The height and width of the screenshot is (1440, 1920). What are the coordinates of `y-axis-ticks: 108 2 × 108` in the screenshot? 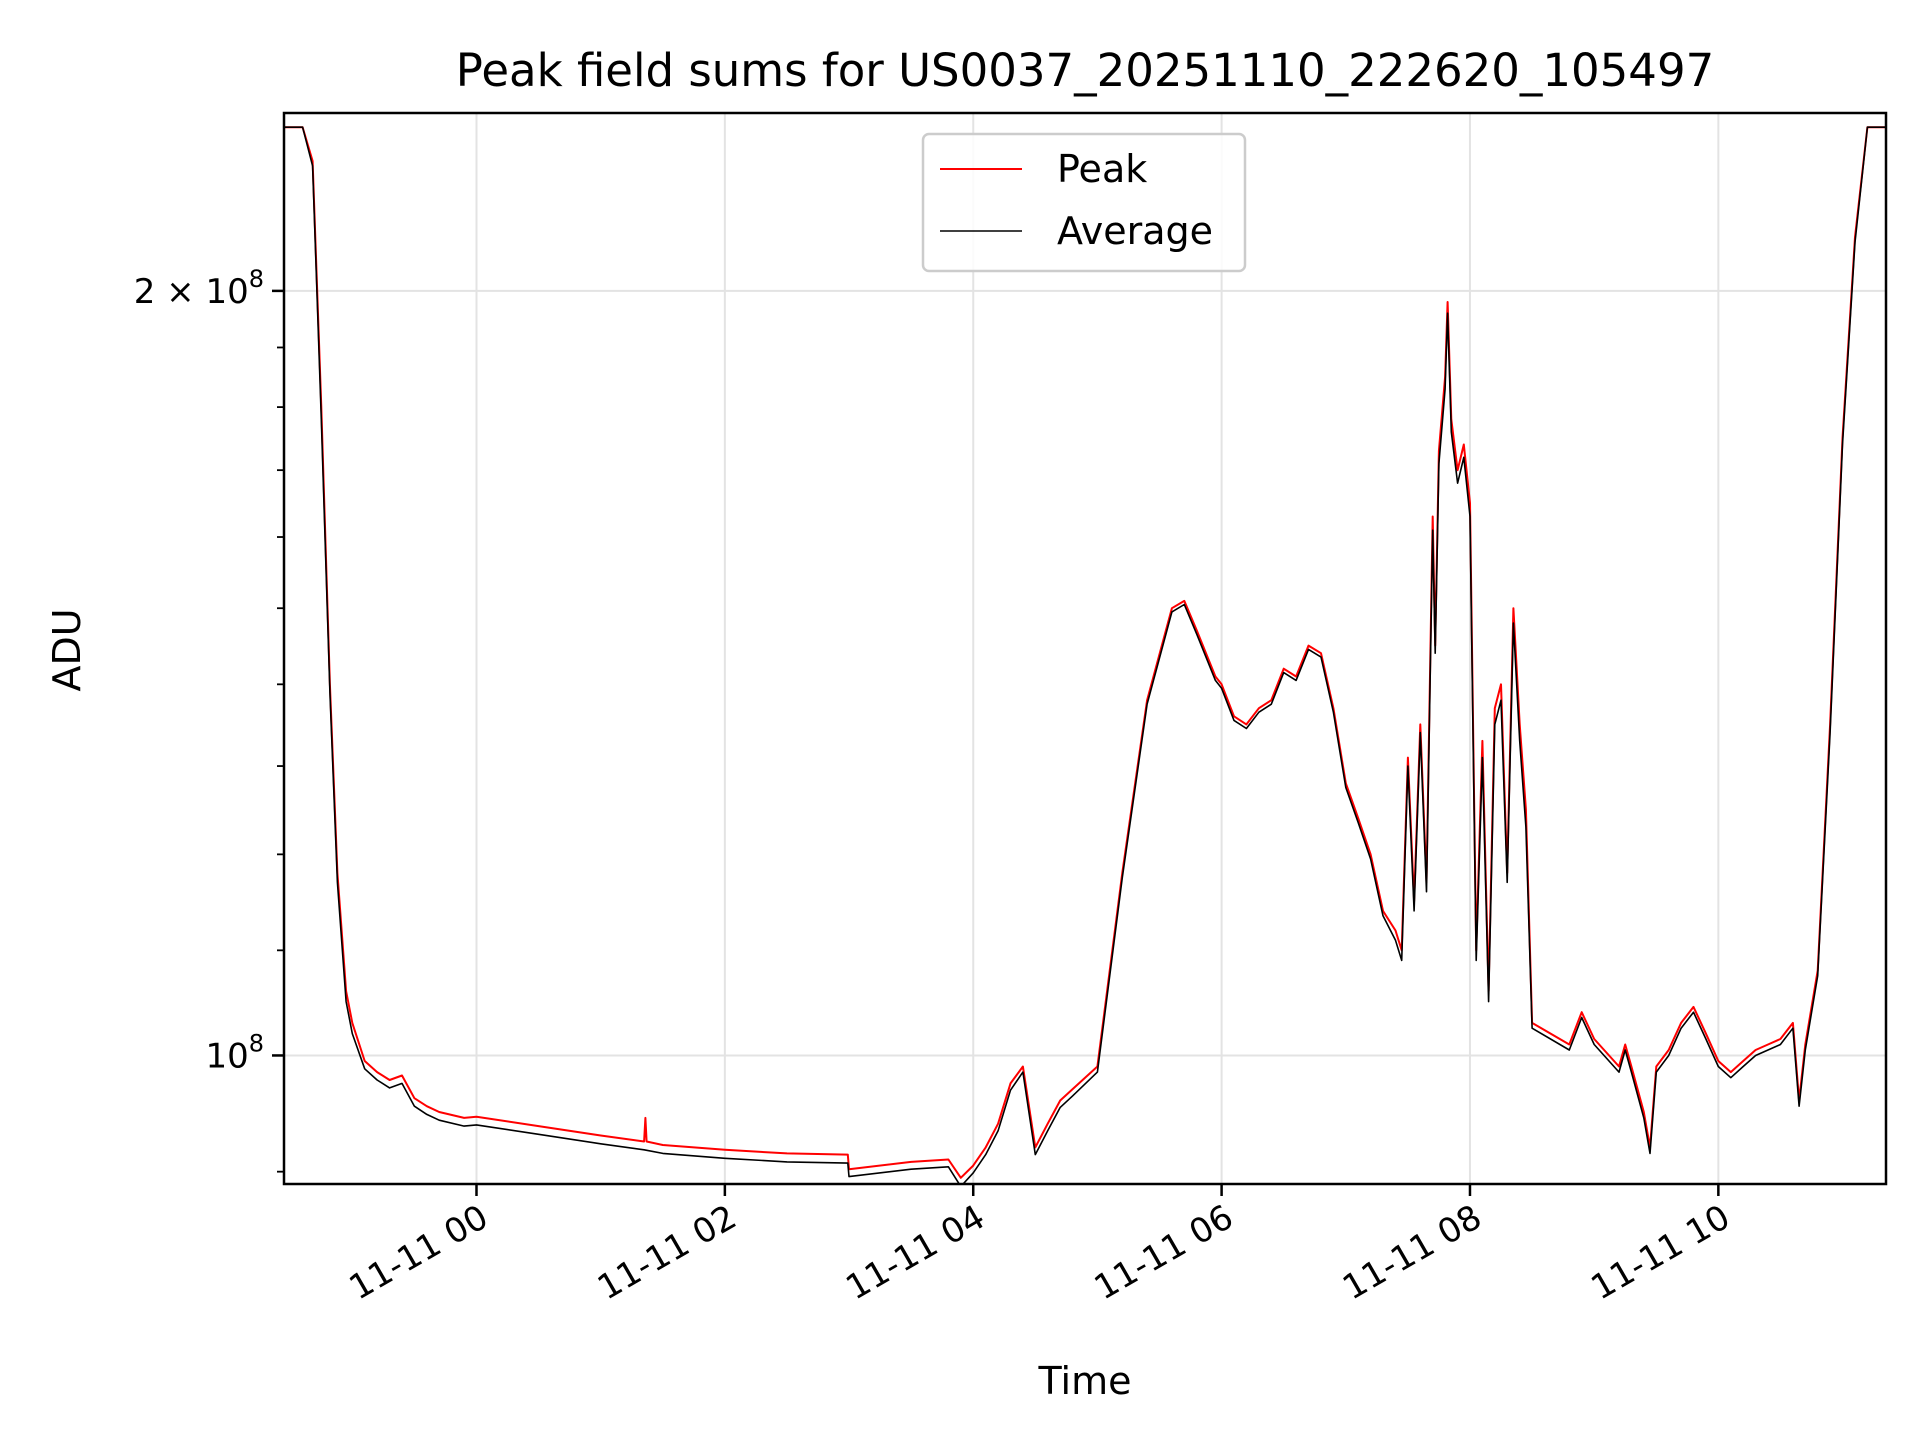 It's located at (209, 719).